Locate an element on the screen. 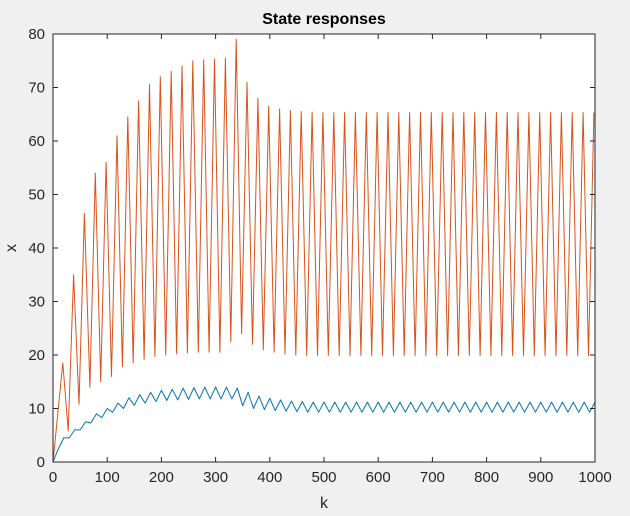 This screenshot has height=516, width=630. y-tick-label: 0 is located at coordinates (41, 462).